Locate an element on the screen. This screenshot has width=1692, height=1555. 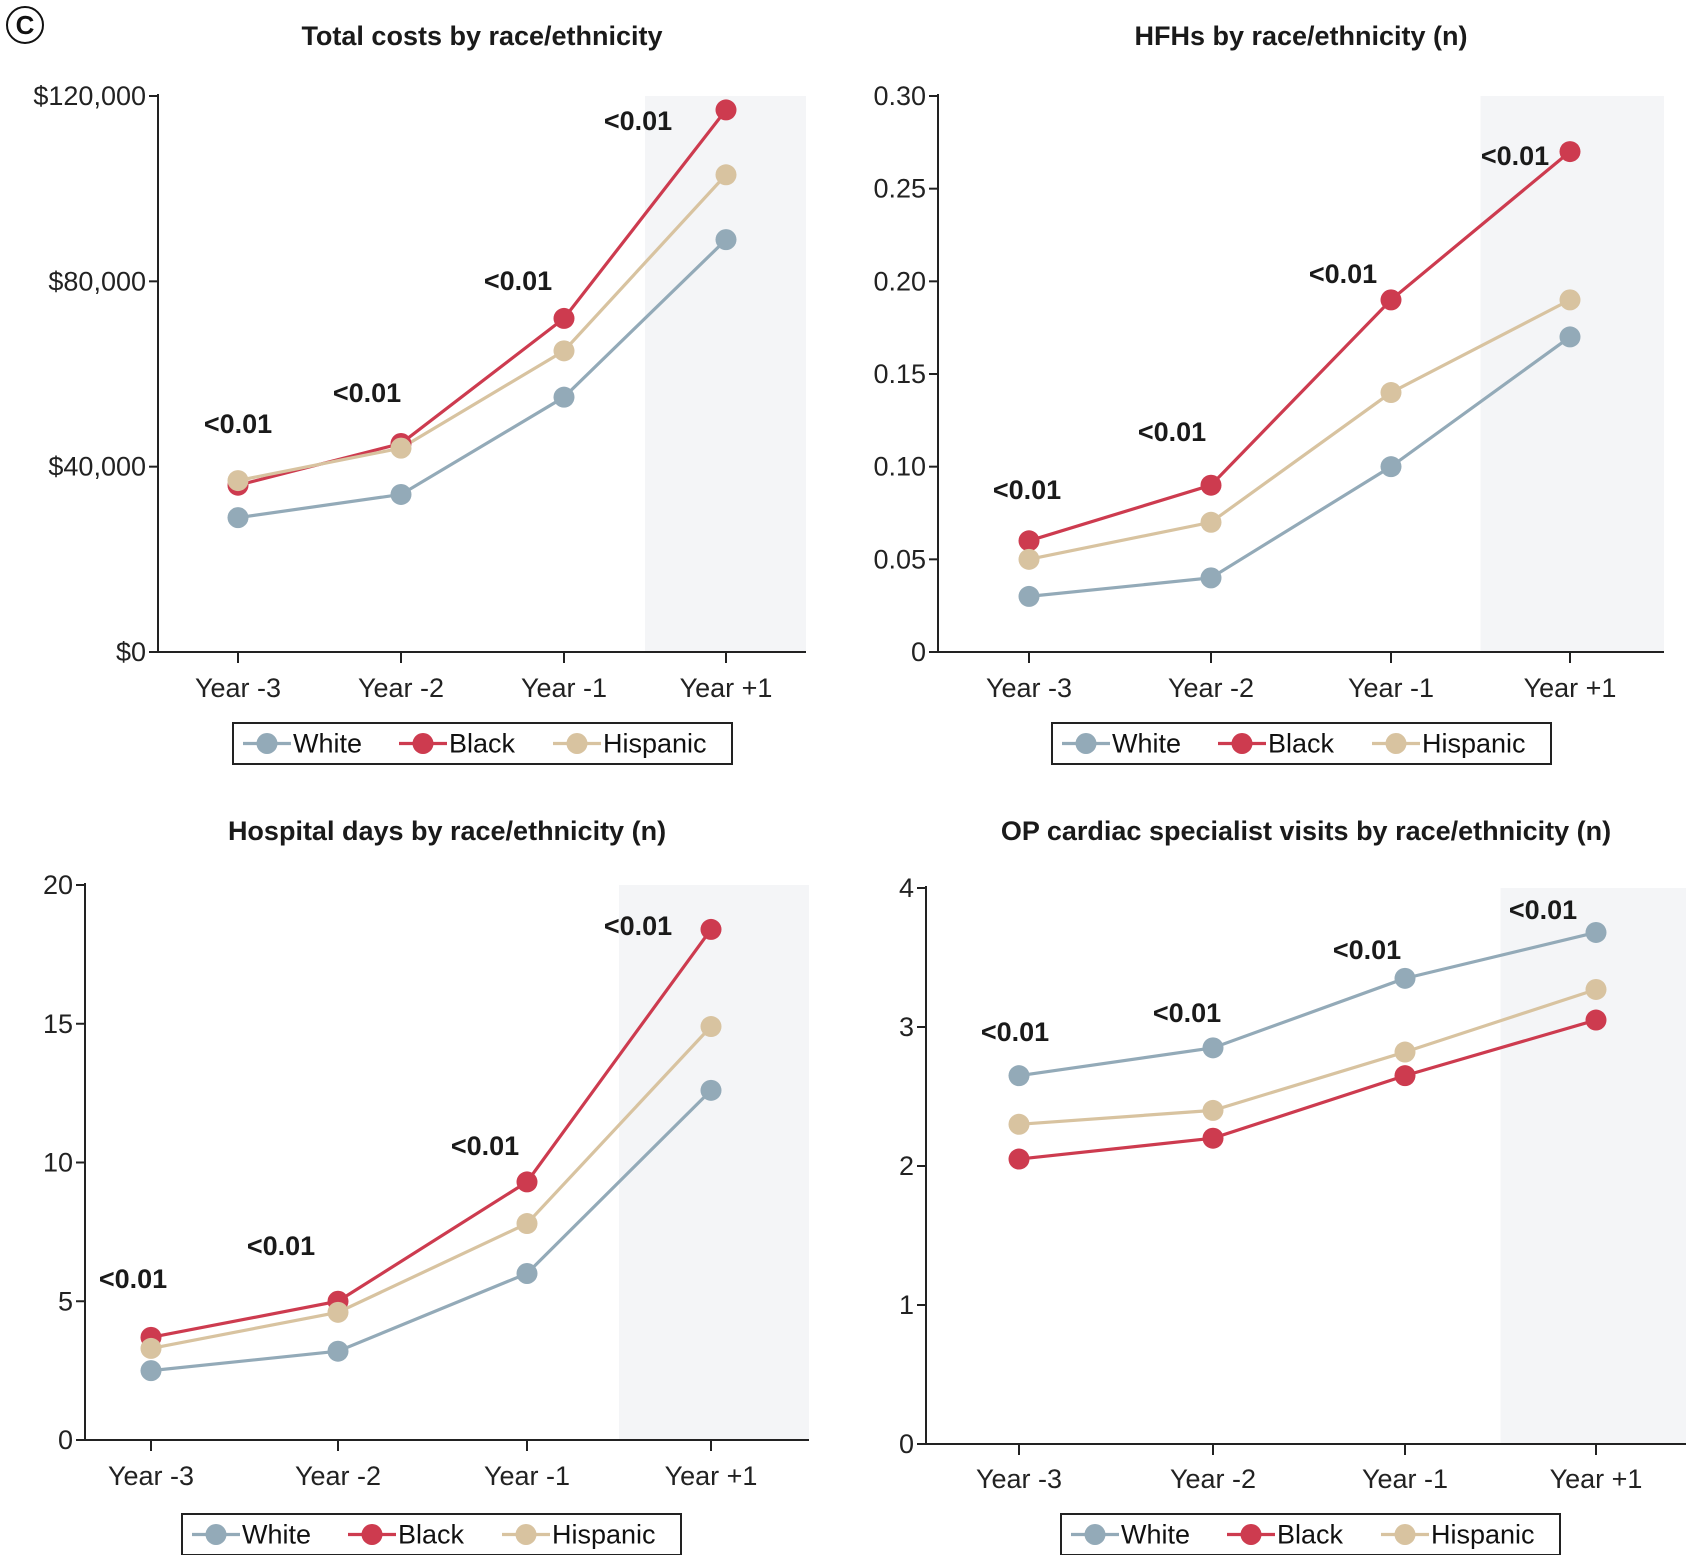
y-tick-label: 0.10 is located at coordinates (899, 467).